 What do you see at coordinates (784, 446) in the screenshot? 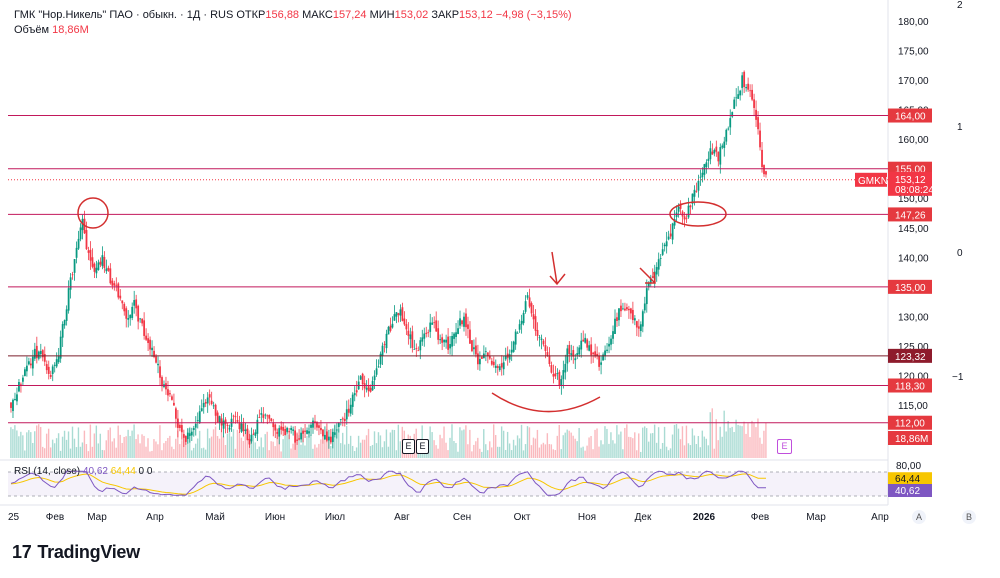
I see `upcoming-earnings-marker: E` at bounding box center [784, 446].